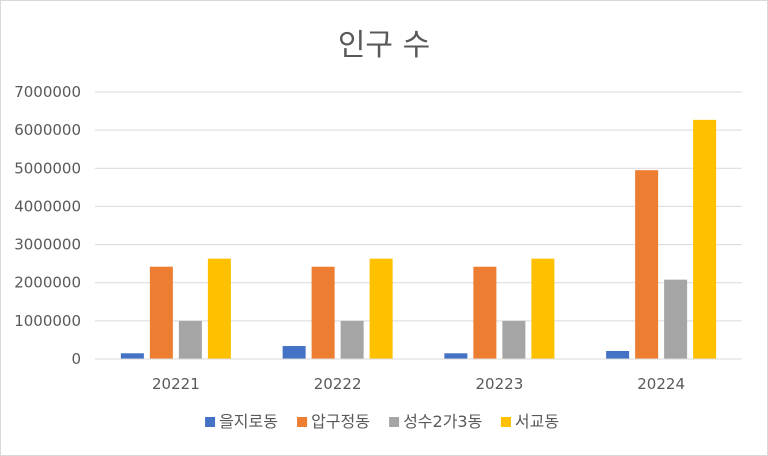  What do you see at coordinates (210, 422) in the screenshot?
I see `legend-swatch-을지로동` at bounding box center [210, 422].